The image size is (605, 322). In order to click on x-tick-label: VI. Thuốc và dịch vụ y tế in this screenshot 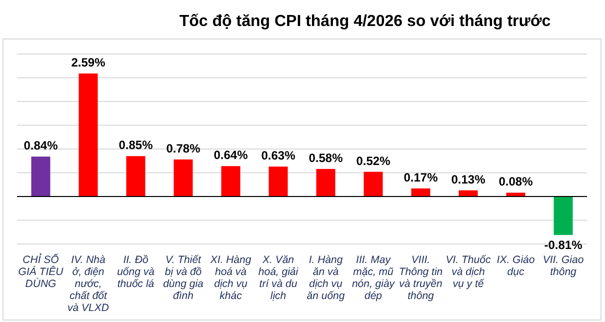, I will do `click(469, 272)`.